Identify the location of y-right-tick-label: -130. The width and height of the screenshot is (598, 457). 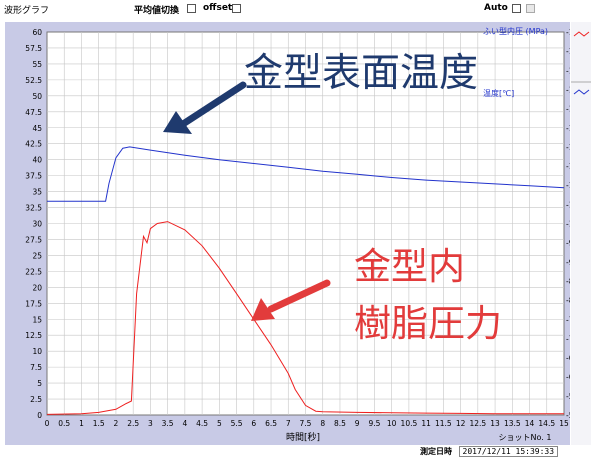
(568, 109).